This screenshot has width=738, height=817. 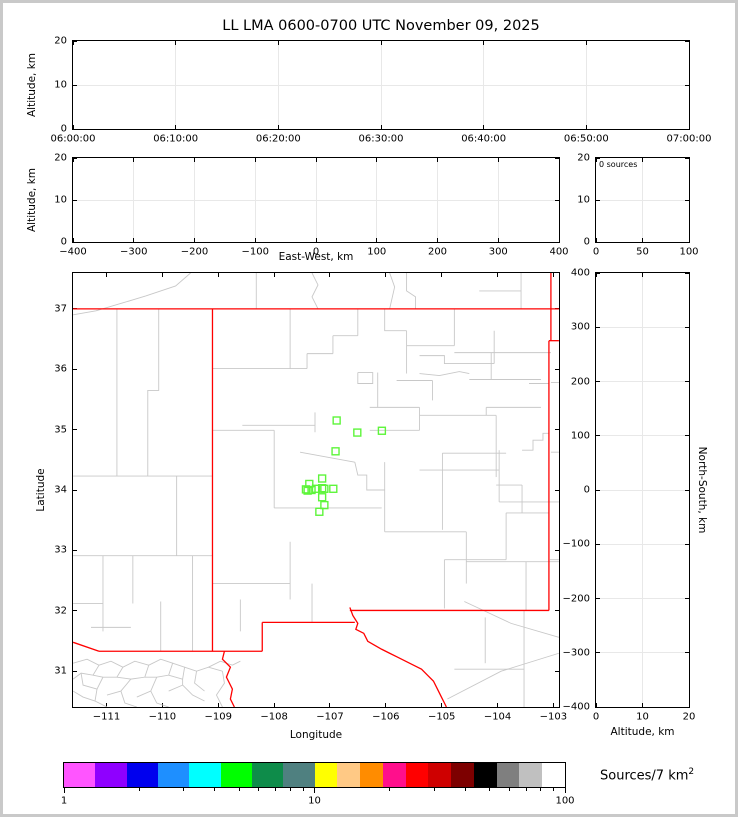 I want to click on y-tick-label: 31, so click(x=60, y=671).